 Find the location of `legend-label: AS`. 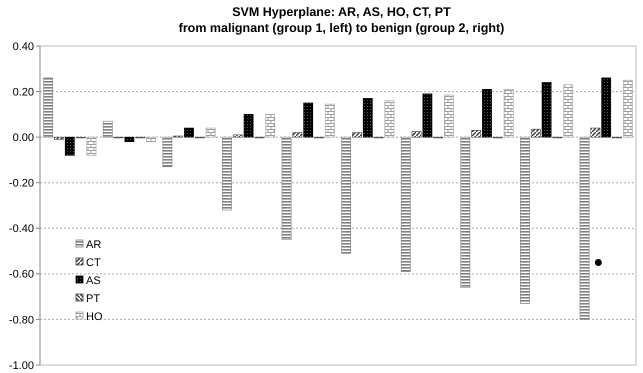

legend-label: AS is located at coordinates (93, 280).